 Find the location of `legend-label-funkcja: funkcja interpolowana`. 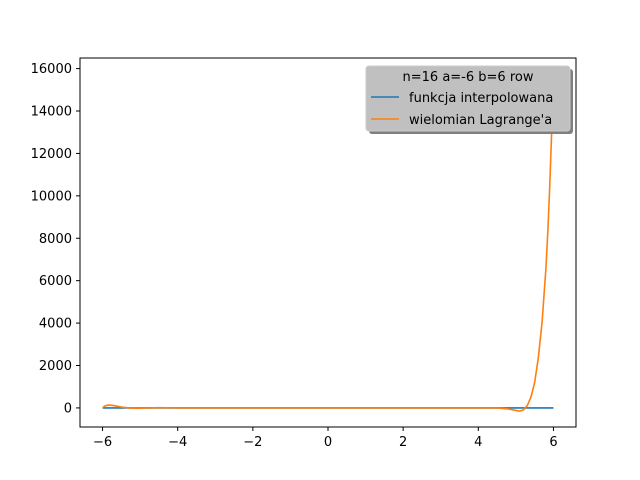

legend-label-funkcja: funkcja interpolowana is located at coordinates (481, 98).